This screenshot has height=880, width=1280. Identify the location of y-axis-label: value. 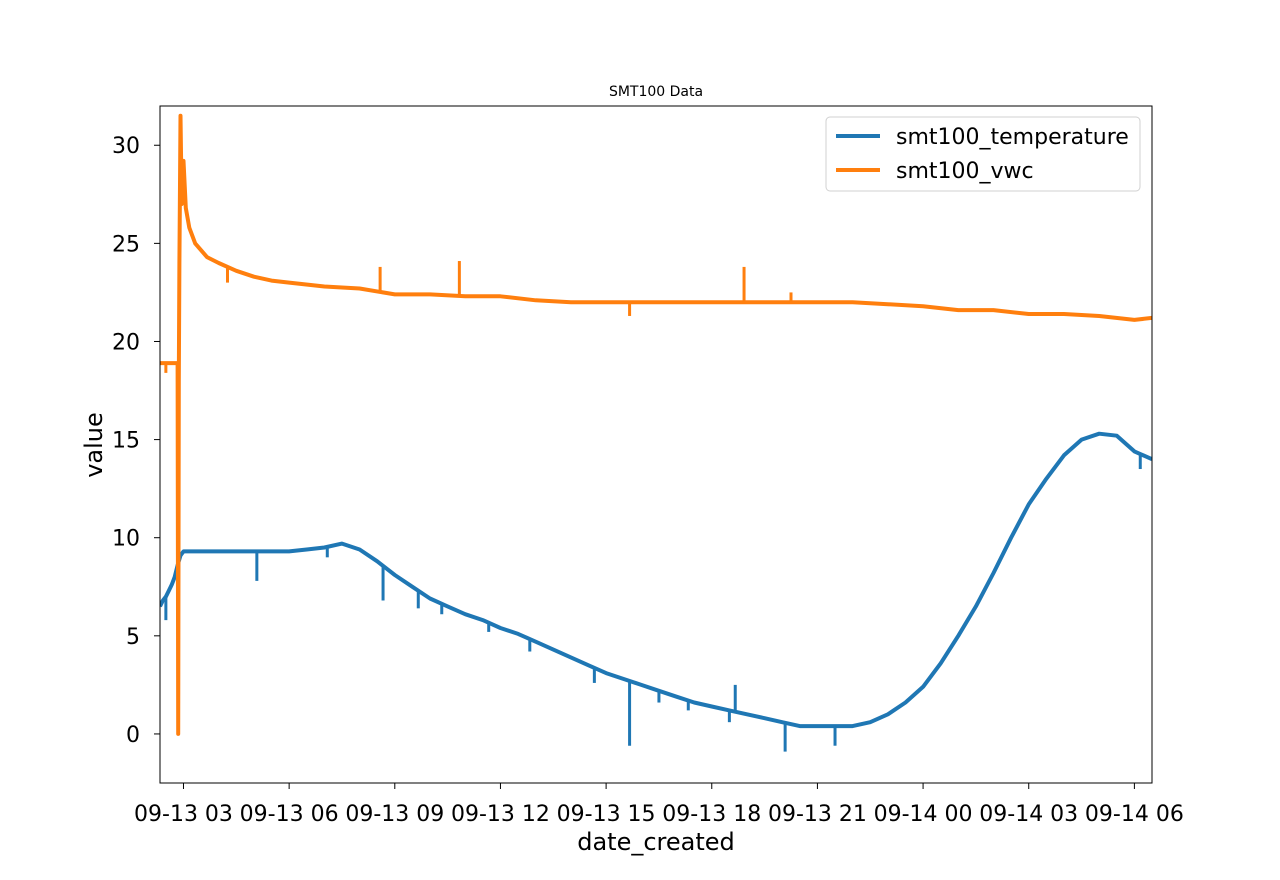
(94, 445).